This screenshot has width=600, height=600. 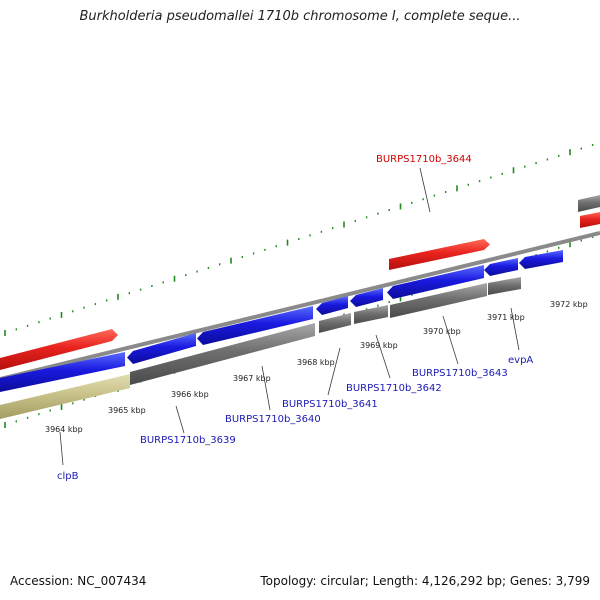 I want to click on tick-label: 3972 kbp, so click(x=569, y=304).